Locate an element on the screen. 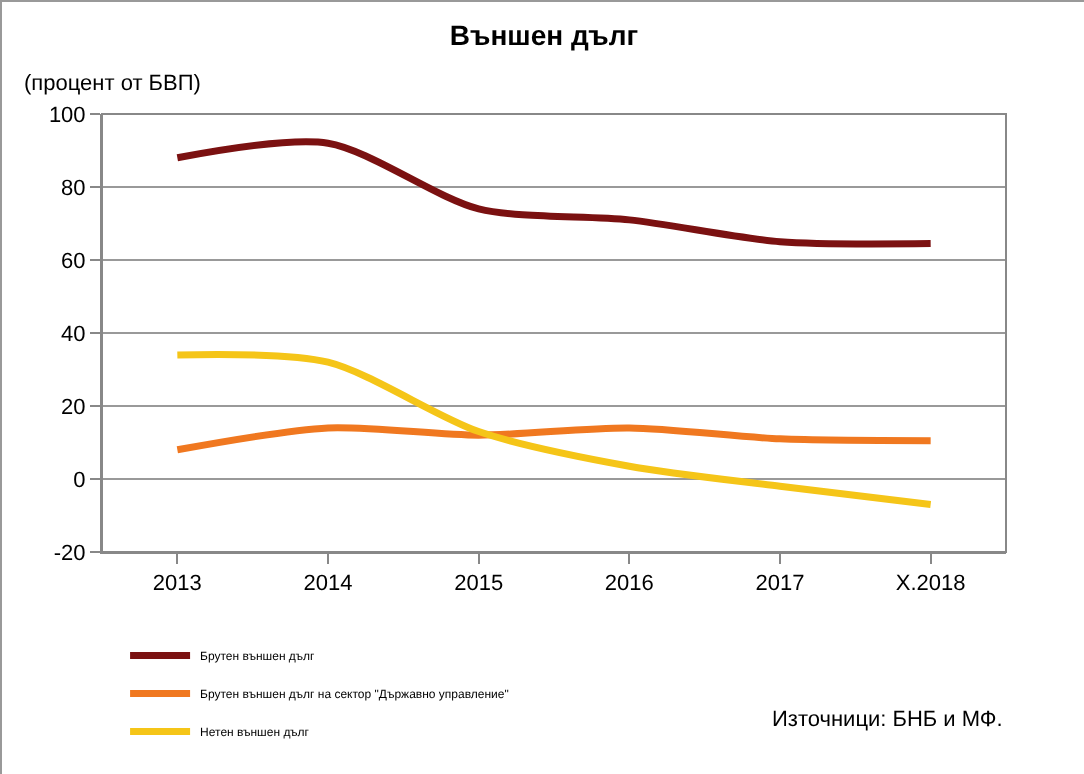  y-tick-label: 60 is located at coordinates (73, 261).